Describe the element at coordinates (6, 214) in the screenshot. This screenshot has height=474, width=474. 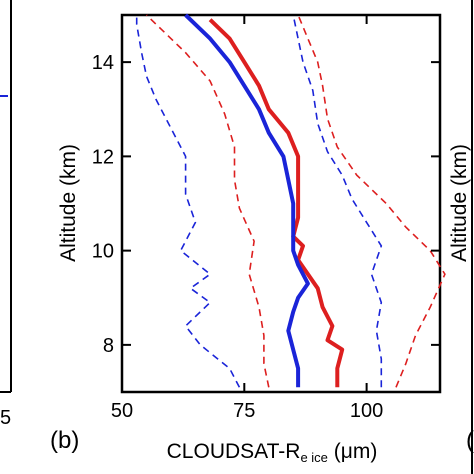
I see `left-panel-fragment: 5` at that location.